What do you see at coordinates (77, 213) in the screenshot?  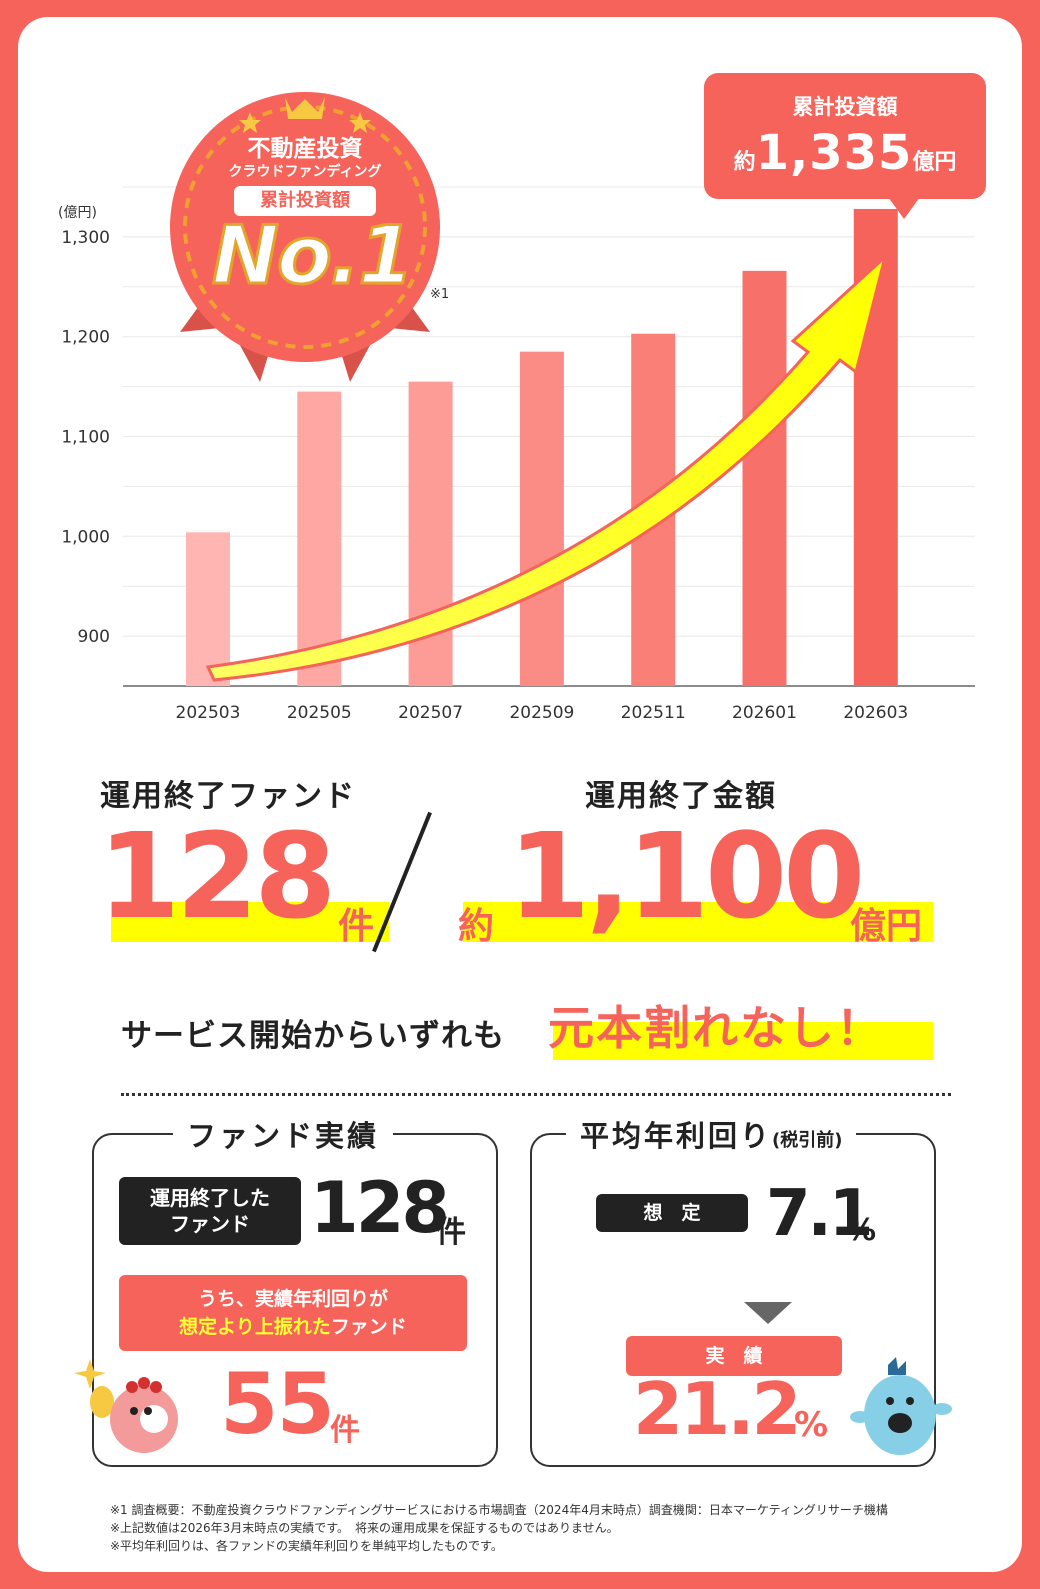 I see `chart-y-unit: (億円)` at bounding box center [77, 213].